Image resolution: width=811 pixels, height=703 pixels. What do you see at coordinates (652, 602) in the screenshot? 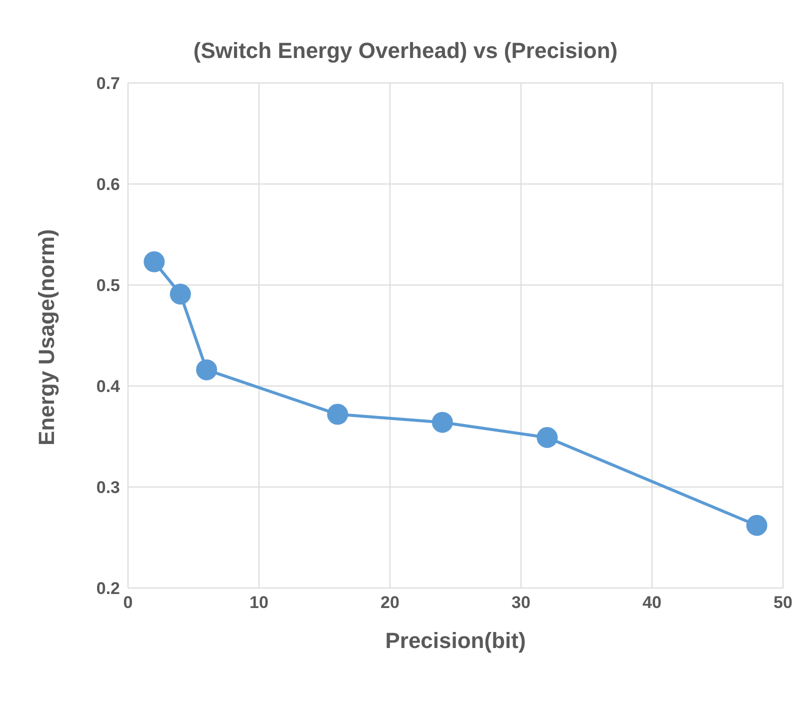
I see `x-tick-label: 40` at bounding box center [652, 602].